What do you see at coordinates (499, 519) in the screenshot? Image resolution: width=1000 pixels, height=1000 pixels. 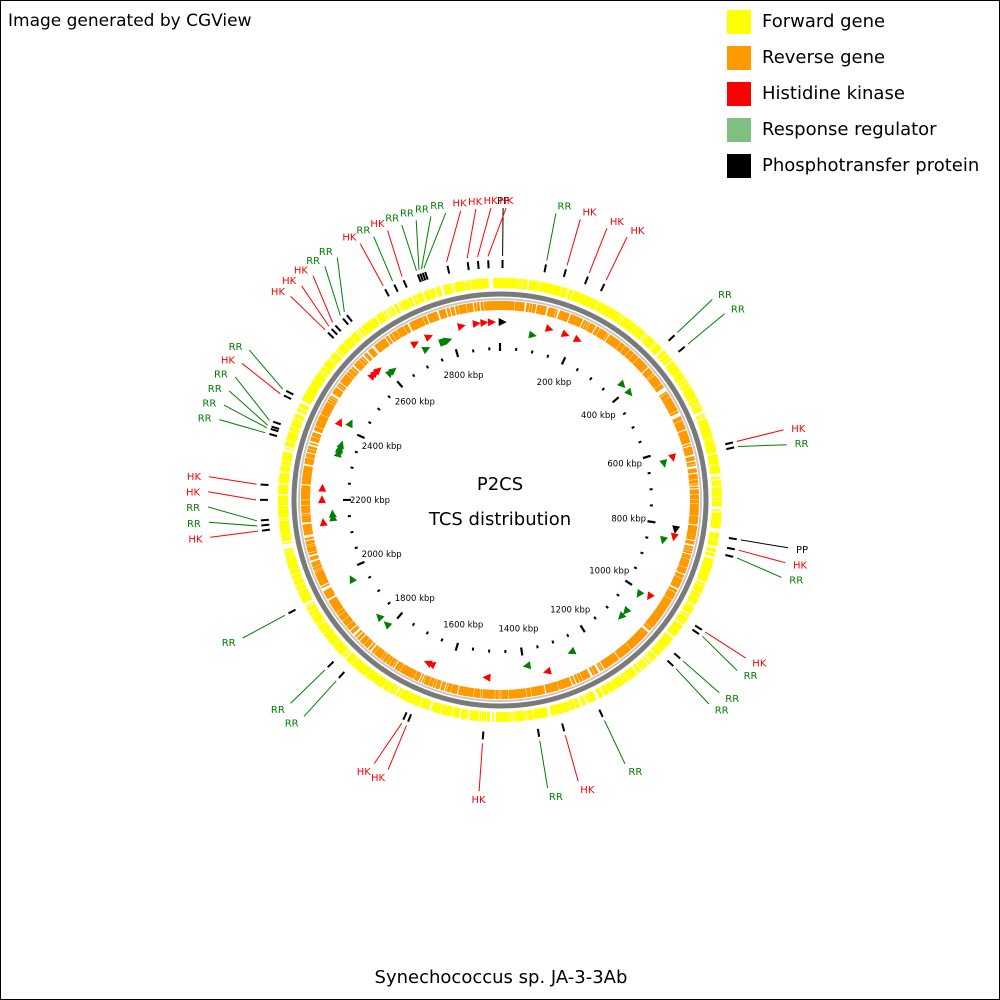 I see `center-subtitle: TCS distribution` at bounding box center [499, 519].